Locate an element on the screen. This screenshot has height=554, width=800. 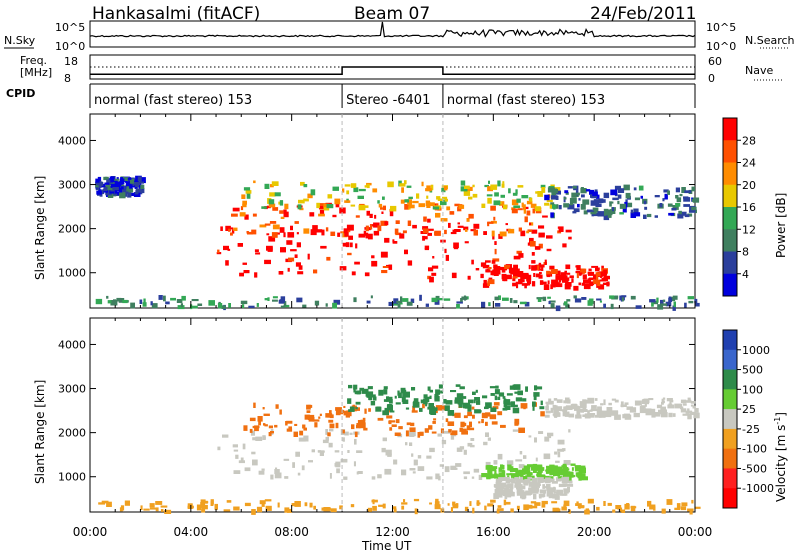
cpid-label: CPID is located at coordinates (20, 93).